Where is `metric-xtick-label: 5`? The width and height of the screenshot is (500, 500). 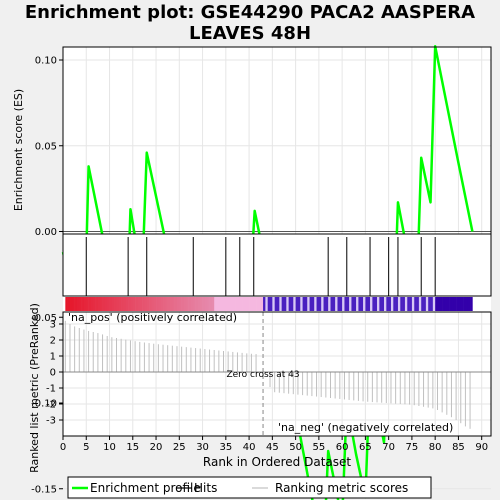 metric-xtick-label: 5 is located at coordinates (86, 447).